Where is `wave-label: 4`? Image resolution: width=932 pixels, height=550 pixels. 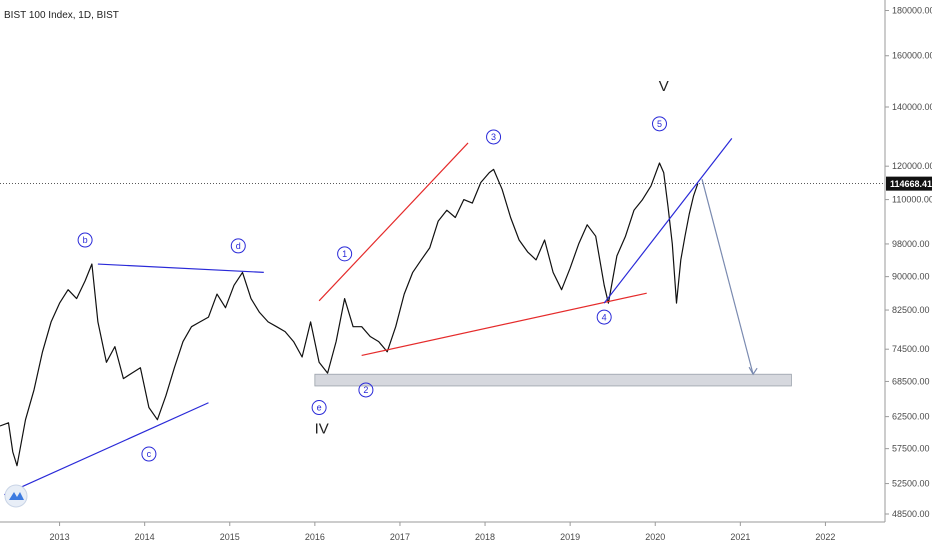 wave-label: 4 is located at coordinates (604, 317).